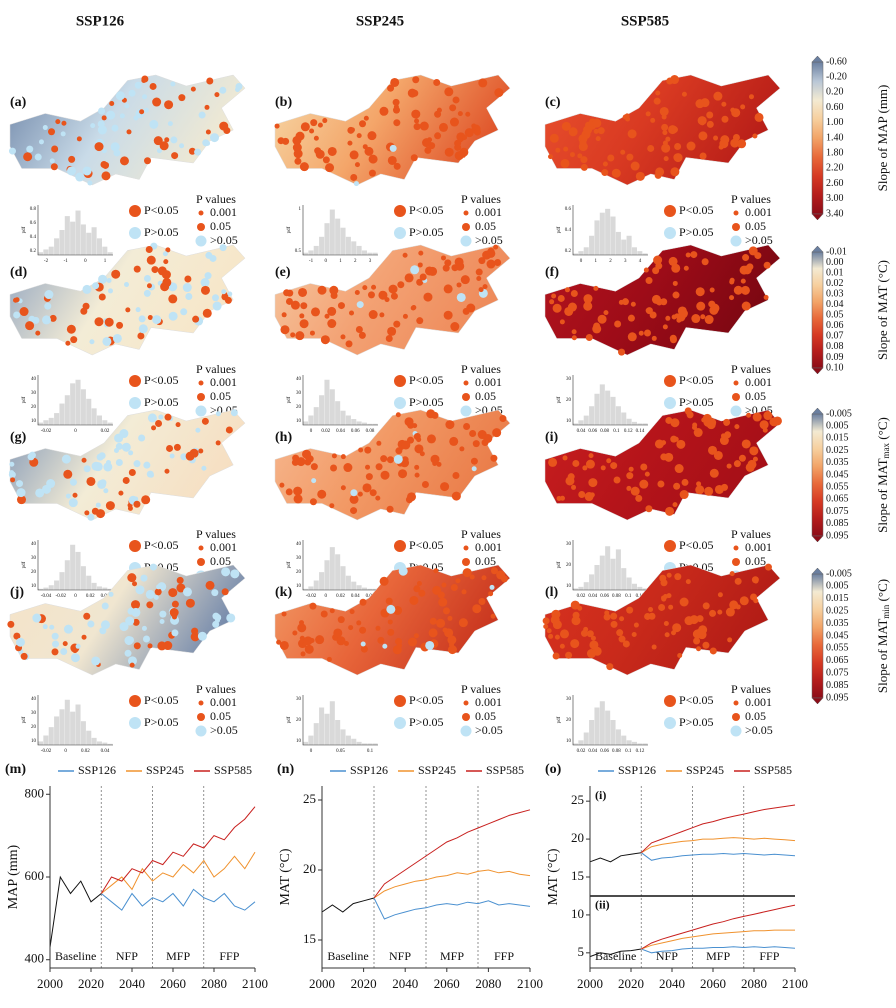 This screenshot has width=896, height=1008. I want to click on legend-title: P values, so click(216, 534).